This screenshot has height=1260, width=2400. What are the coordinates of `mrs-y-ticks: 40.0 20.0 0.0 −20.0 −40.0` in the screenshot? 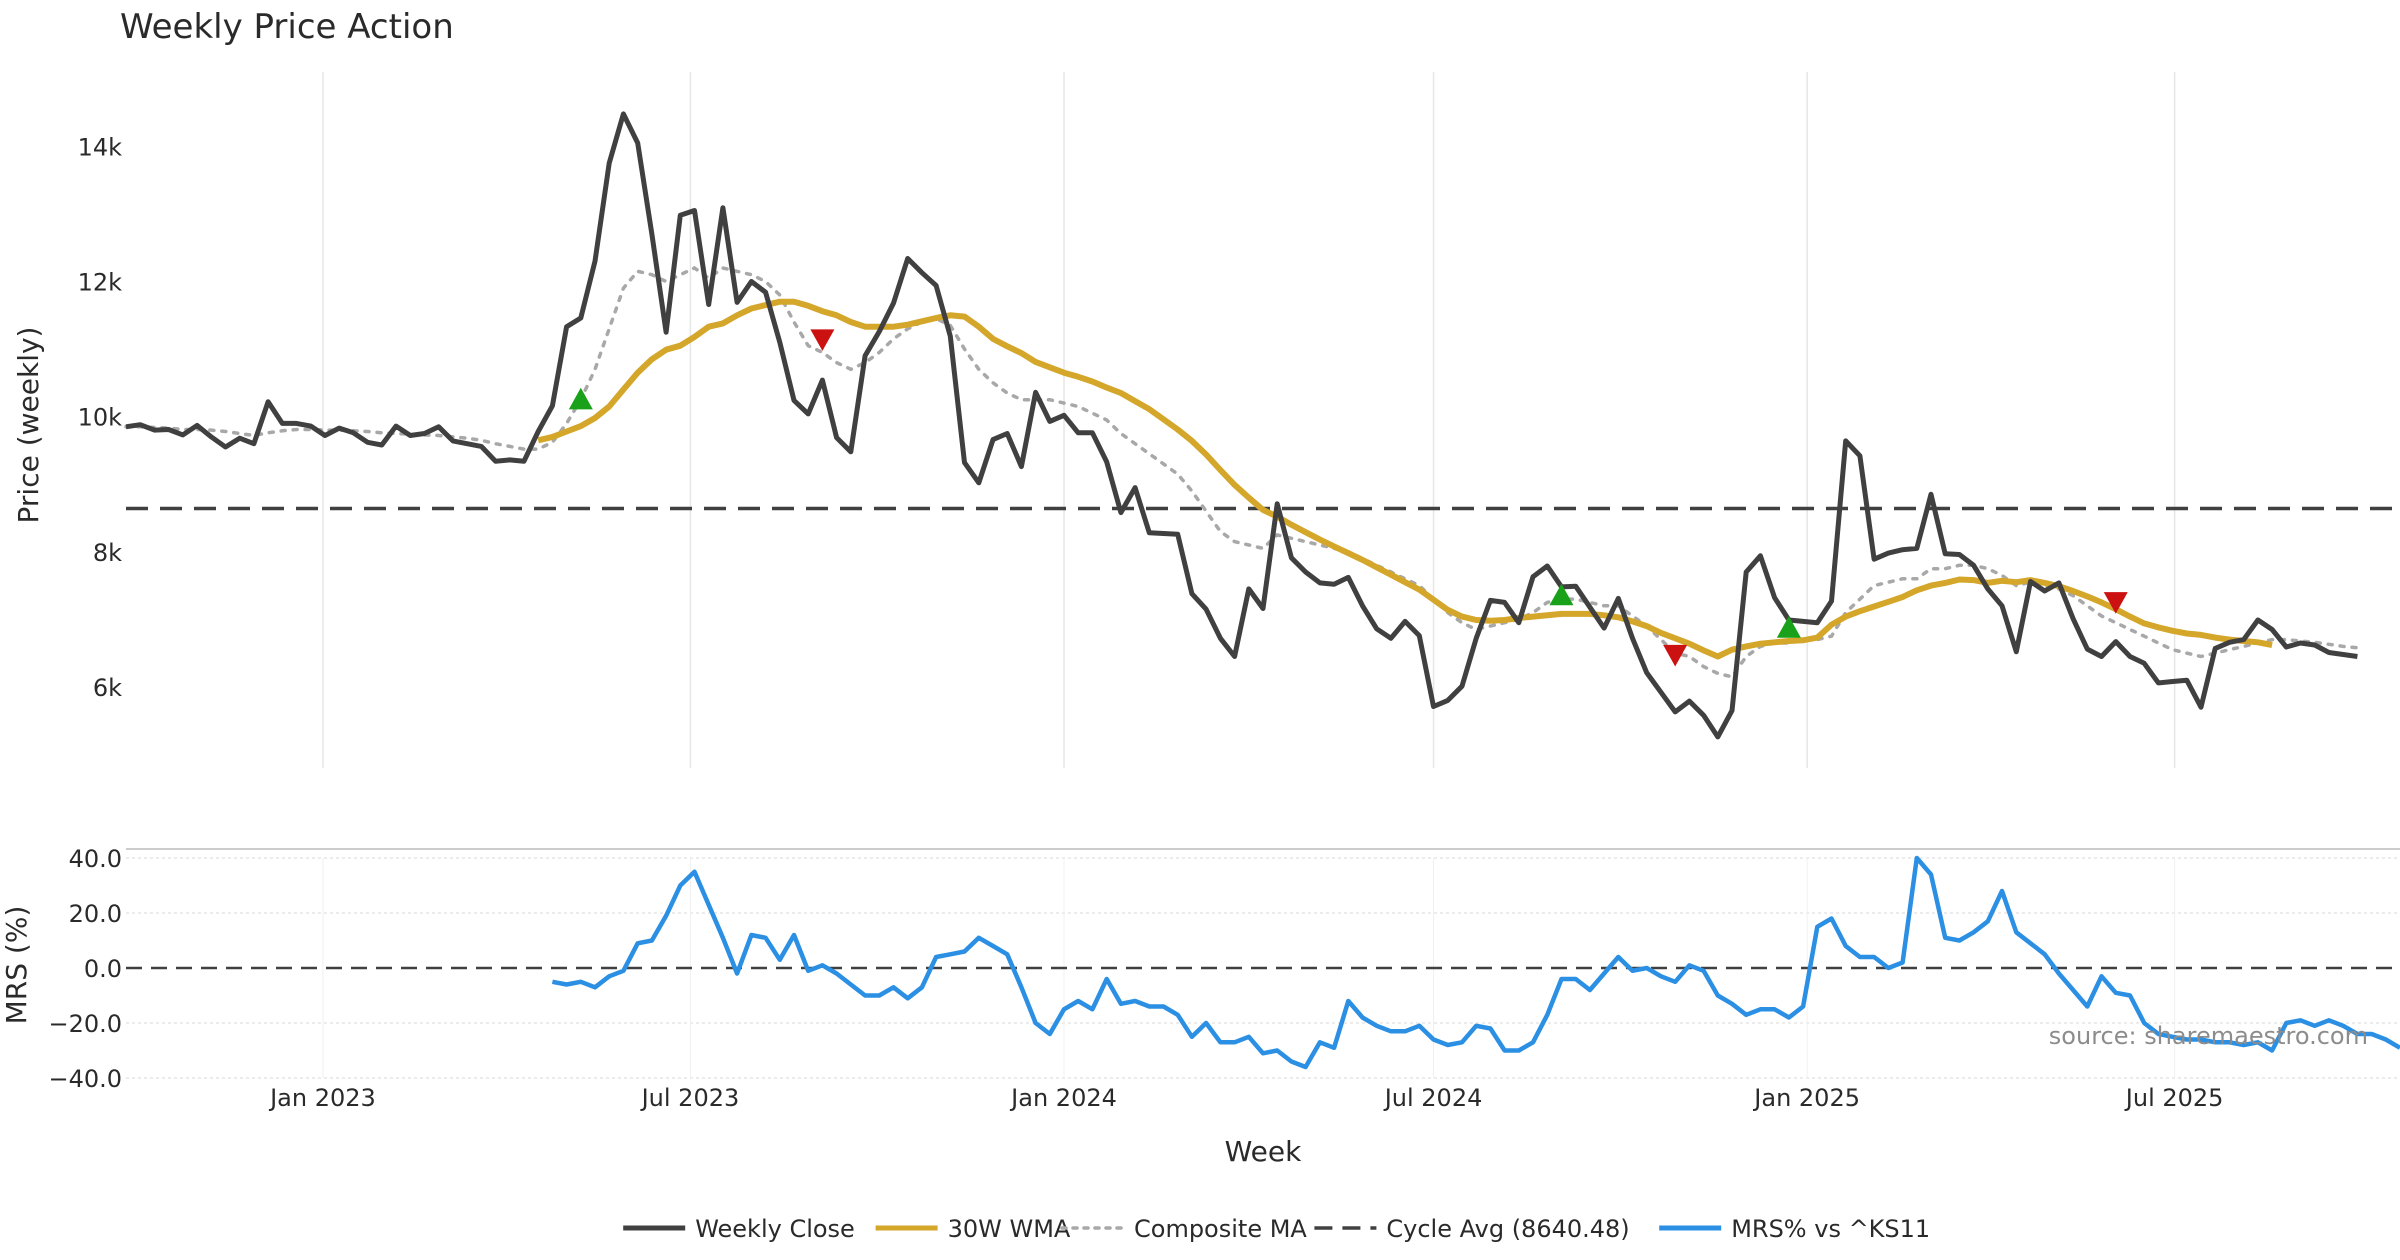 It's located at (85, 969).